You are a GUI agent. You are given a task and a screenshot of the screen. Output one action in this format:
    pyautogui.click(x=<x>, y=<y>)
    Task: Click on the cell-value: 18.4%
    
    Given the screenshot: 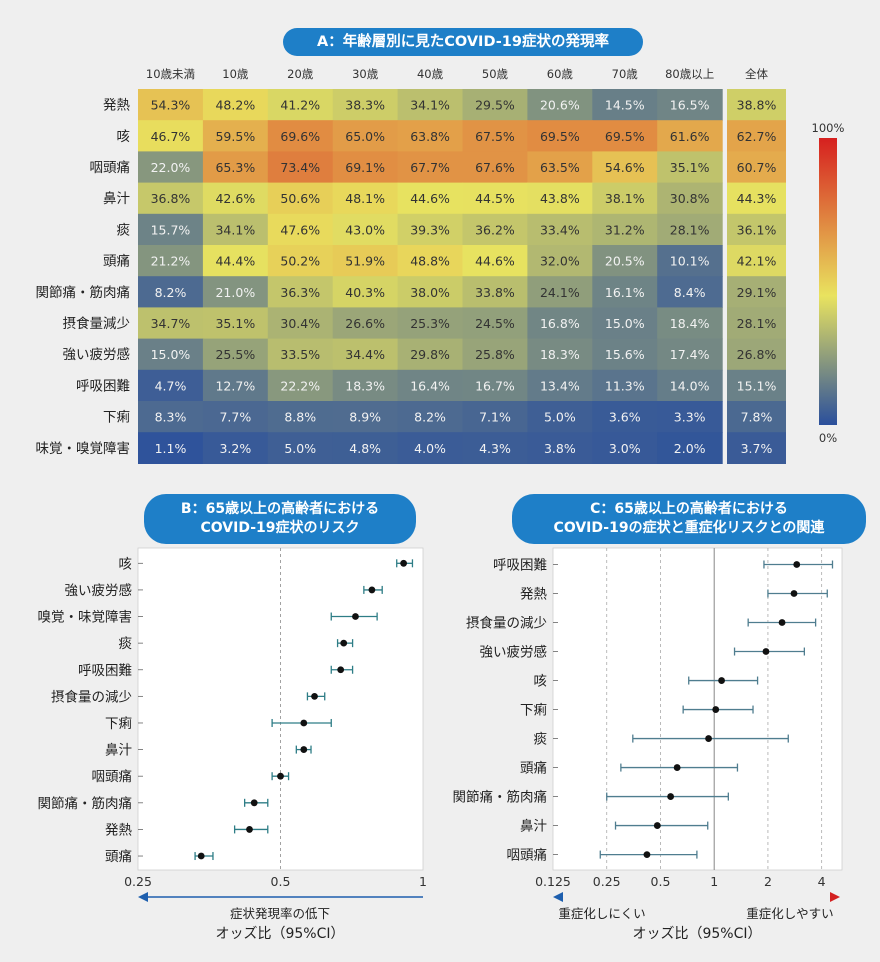 What is the action you would take?
    pyautogui.click(x=690, y=323)
    